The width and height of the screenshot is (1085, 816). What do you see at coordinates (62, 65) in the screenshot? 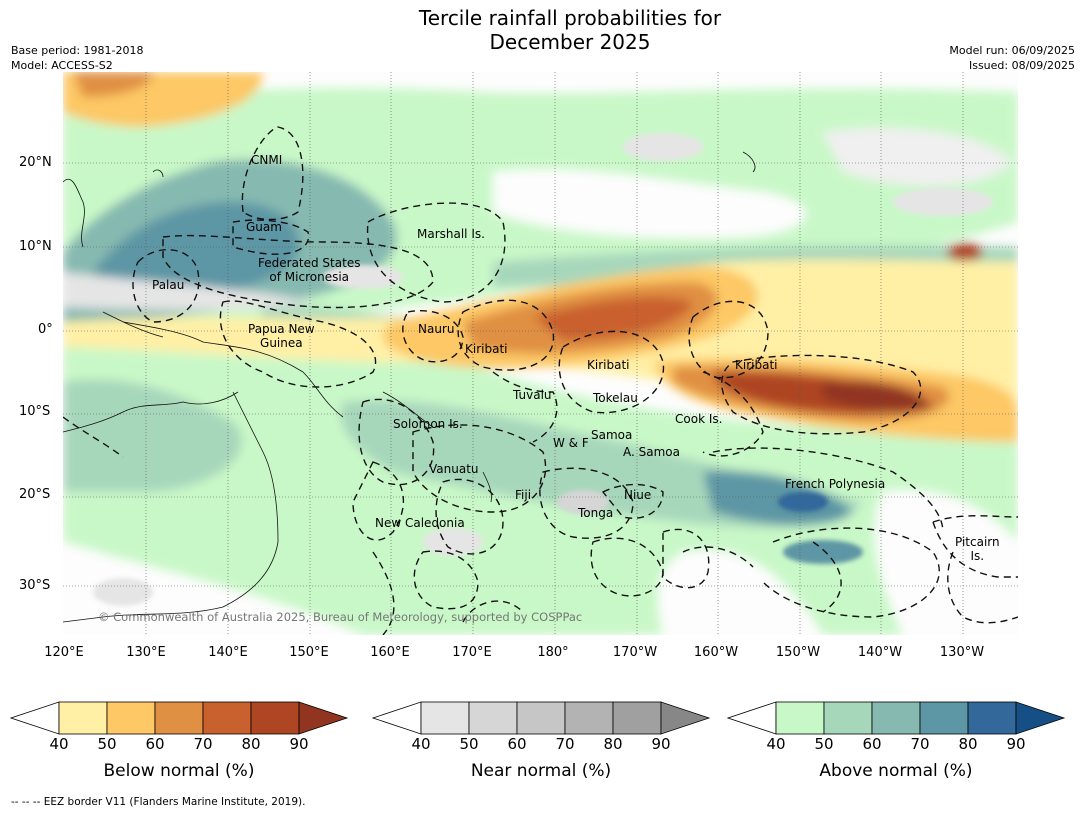
I see `model-name: Model: ACCESS-S2` at bounding box center [62, 65].